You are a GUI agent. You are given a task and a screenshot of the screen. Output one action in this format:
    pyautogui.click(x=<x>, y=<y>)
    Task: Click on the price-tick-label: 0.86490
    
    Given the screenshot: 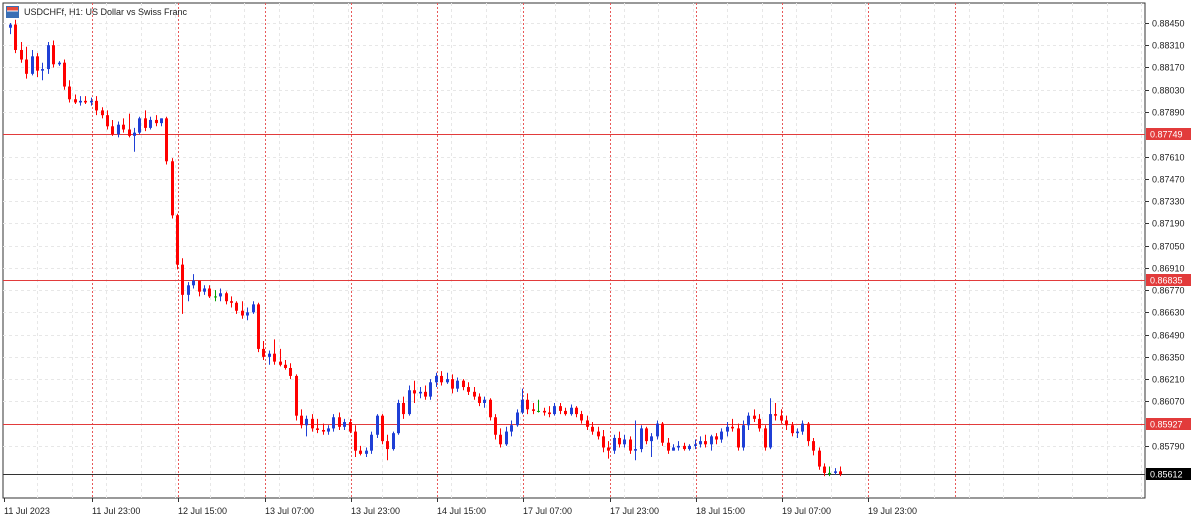 What is the action you would take?
    pyautogui.click(x=1168, y=336)
    